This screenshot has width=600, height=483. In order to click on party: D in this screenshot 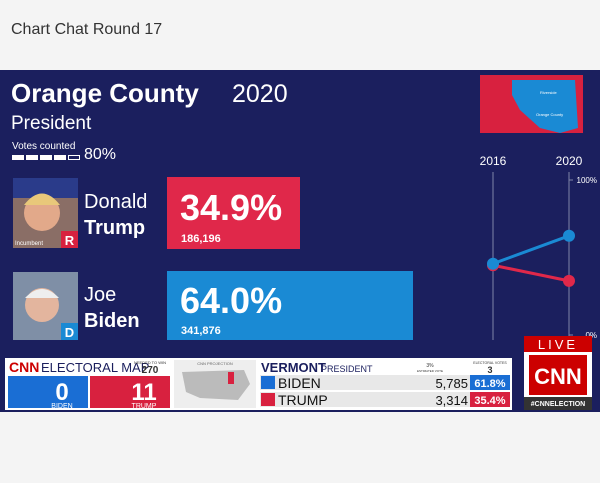, I will do `click(69, 332)`.